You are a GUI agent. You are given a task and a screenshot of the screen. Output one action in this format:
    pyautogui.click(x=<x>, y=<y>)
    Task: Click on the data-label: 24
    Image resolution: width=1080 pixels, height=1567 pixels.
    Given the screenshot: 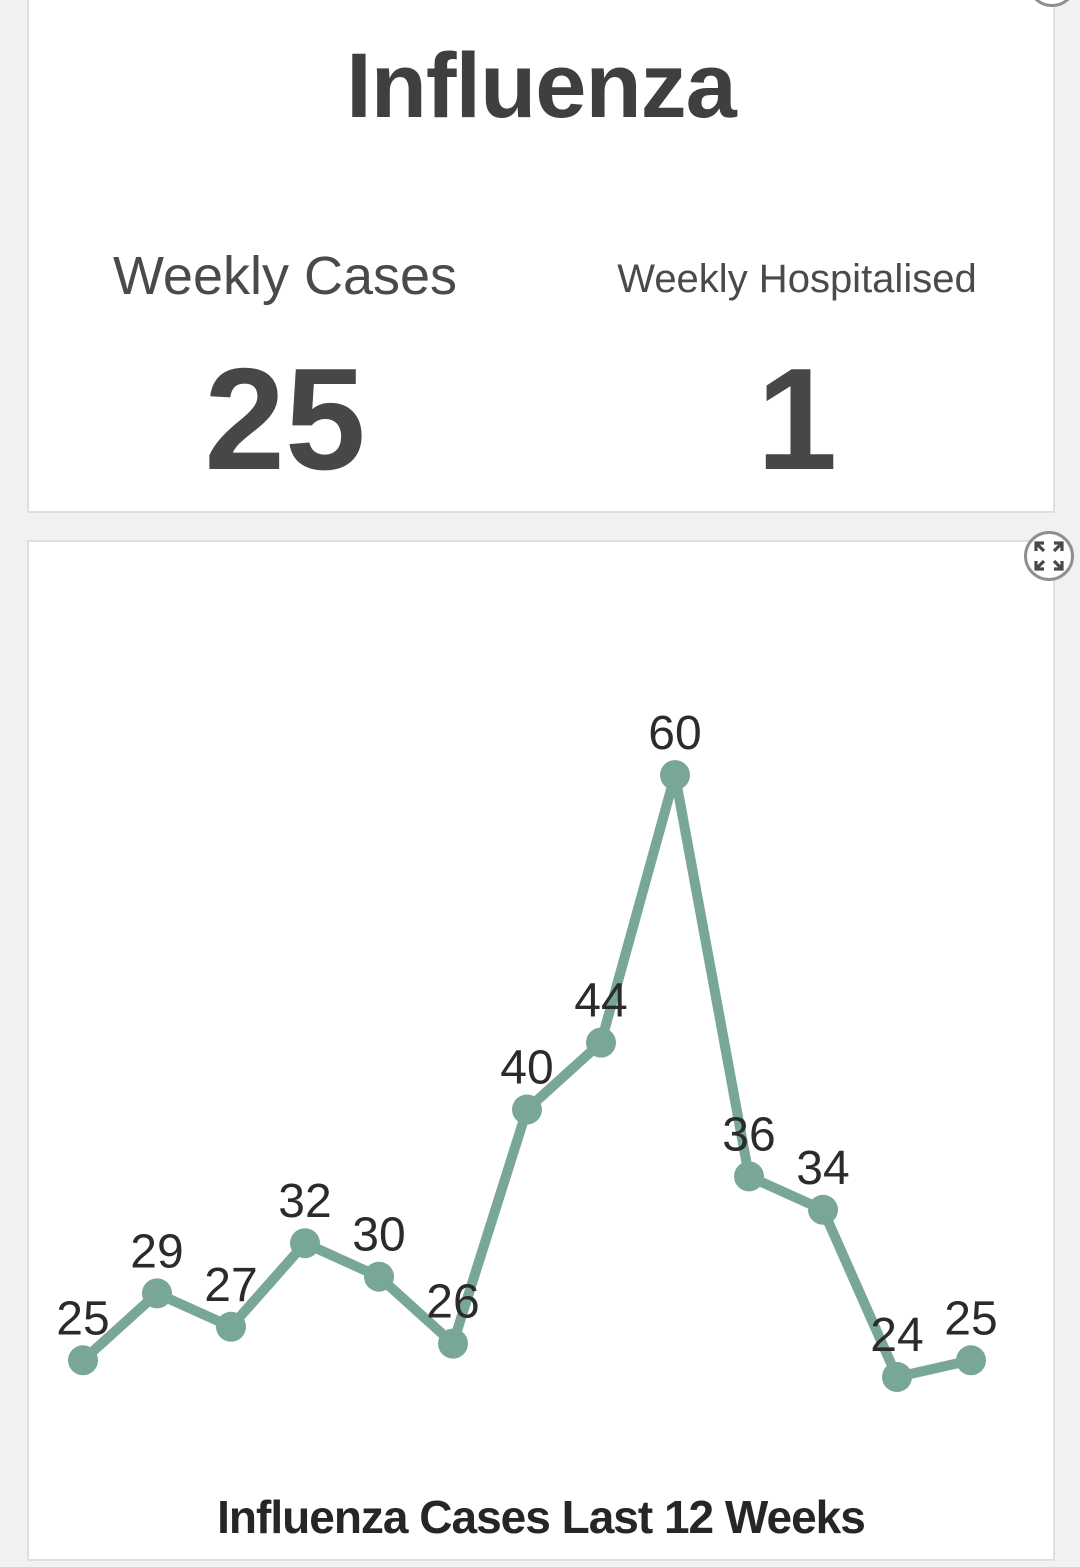 What is the action you would take?
    pyautogui.click(x=896, y=1335)
    